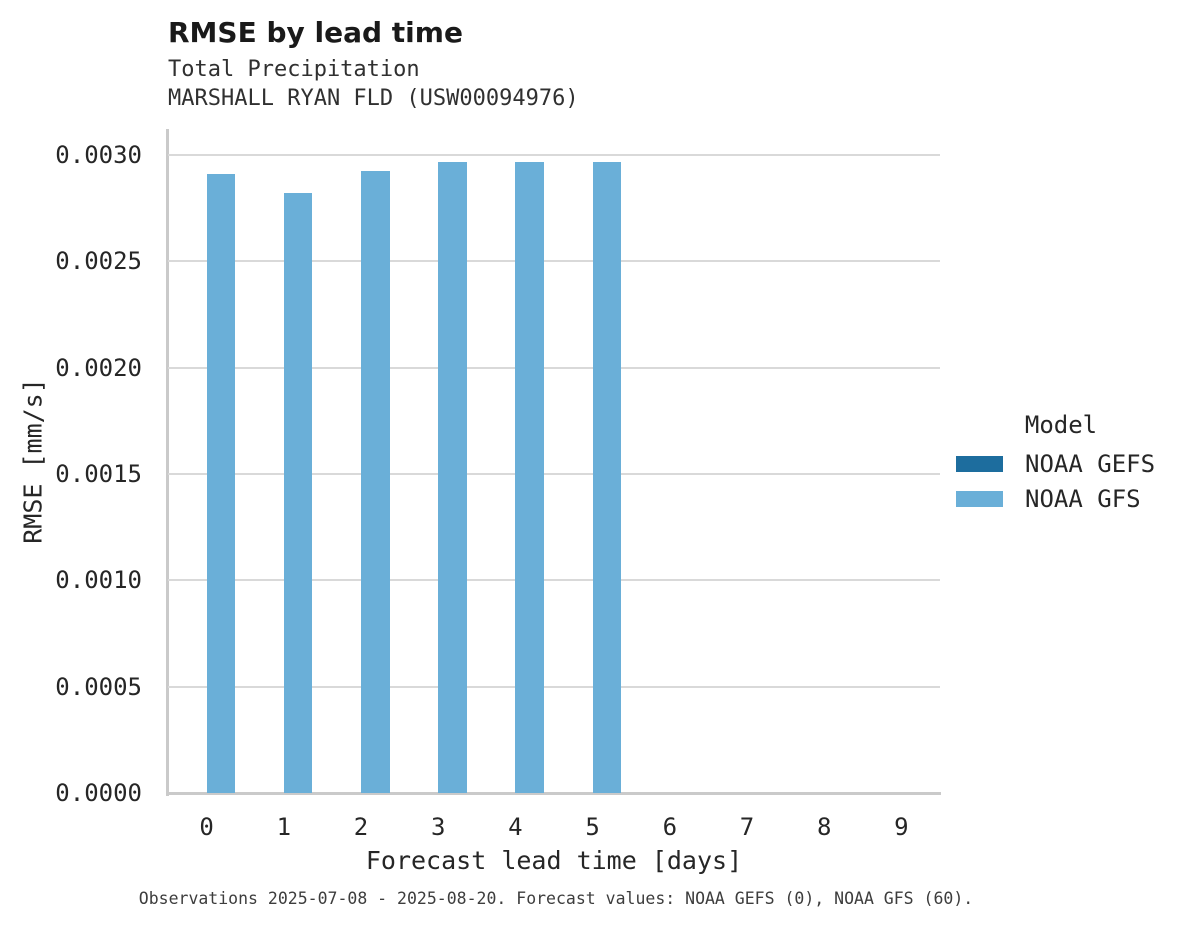 Image resolution: width=1178 pixels, height=928 pixels. Describe the element at coordinates (98, 154) in the screenshot. I see `y-tick-label: 0.0030` at that location.